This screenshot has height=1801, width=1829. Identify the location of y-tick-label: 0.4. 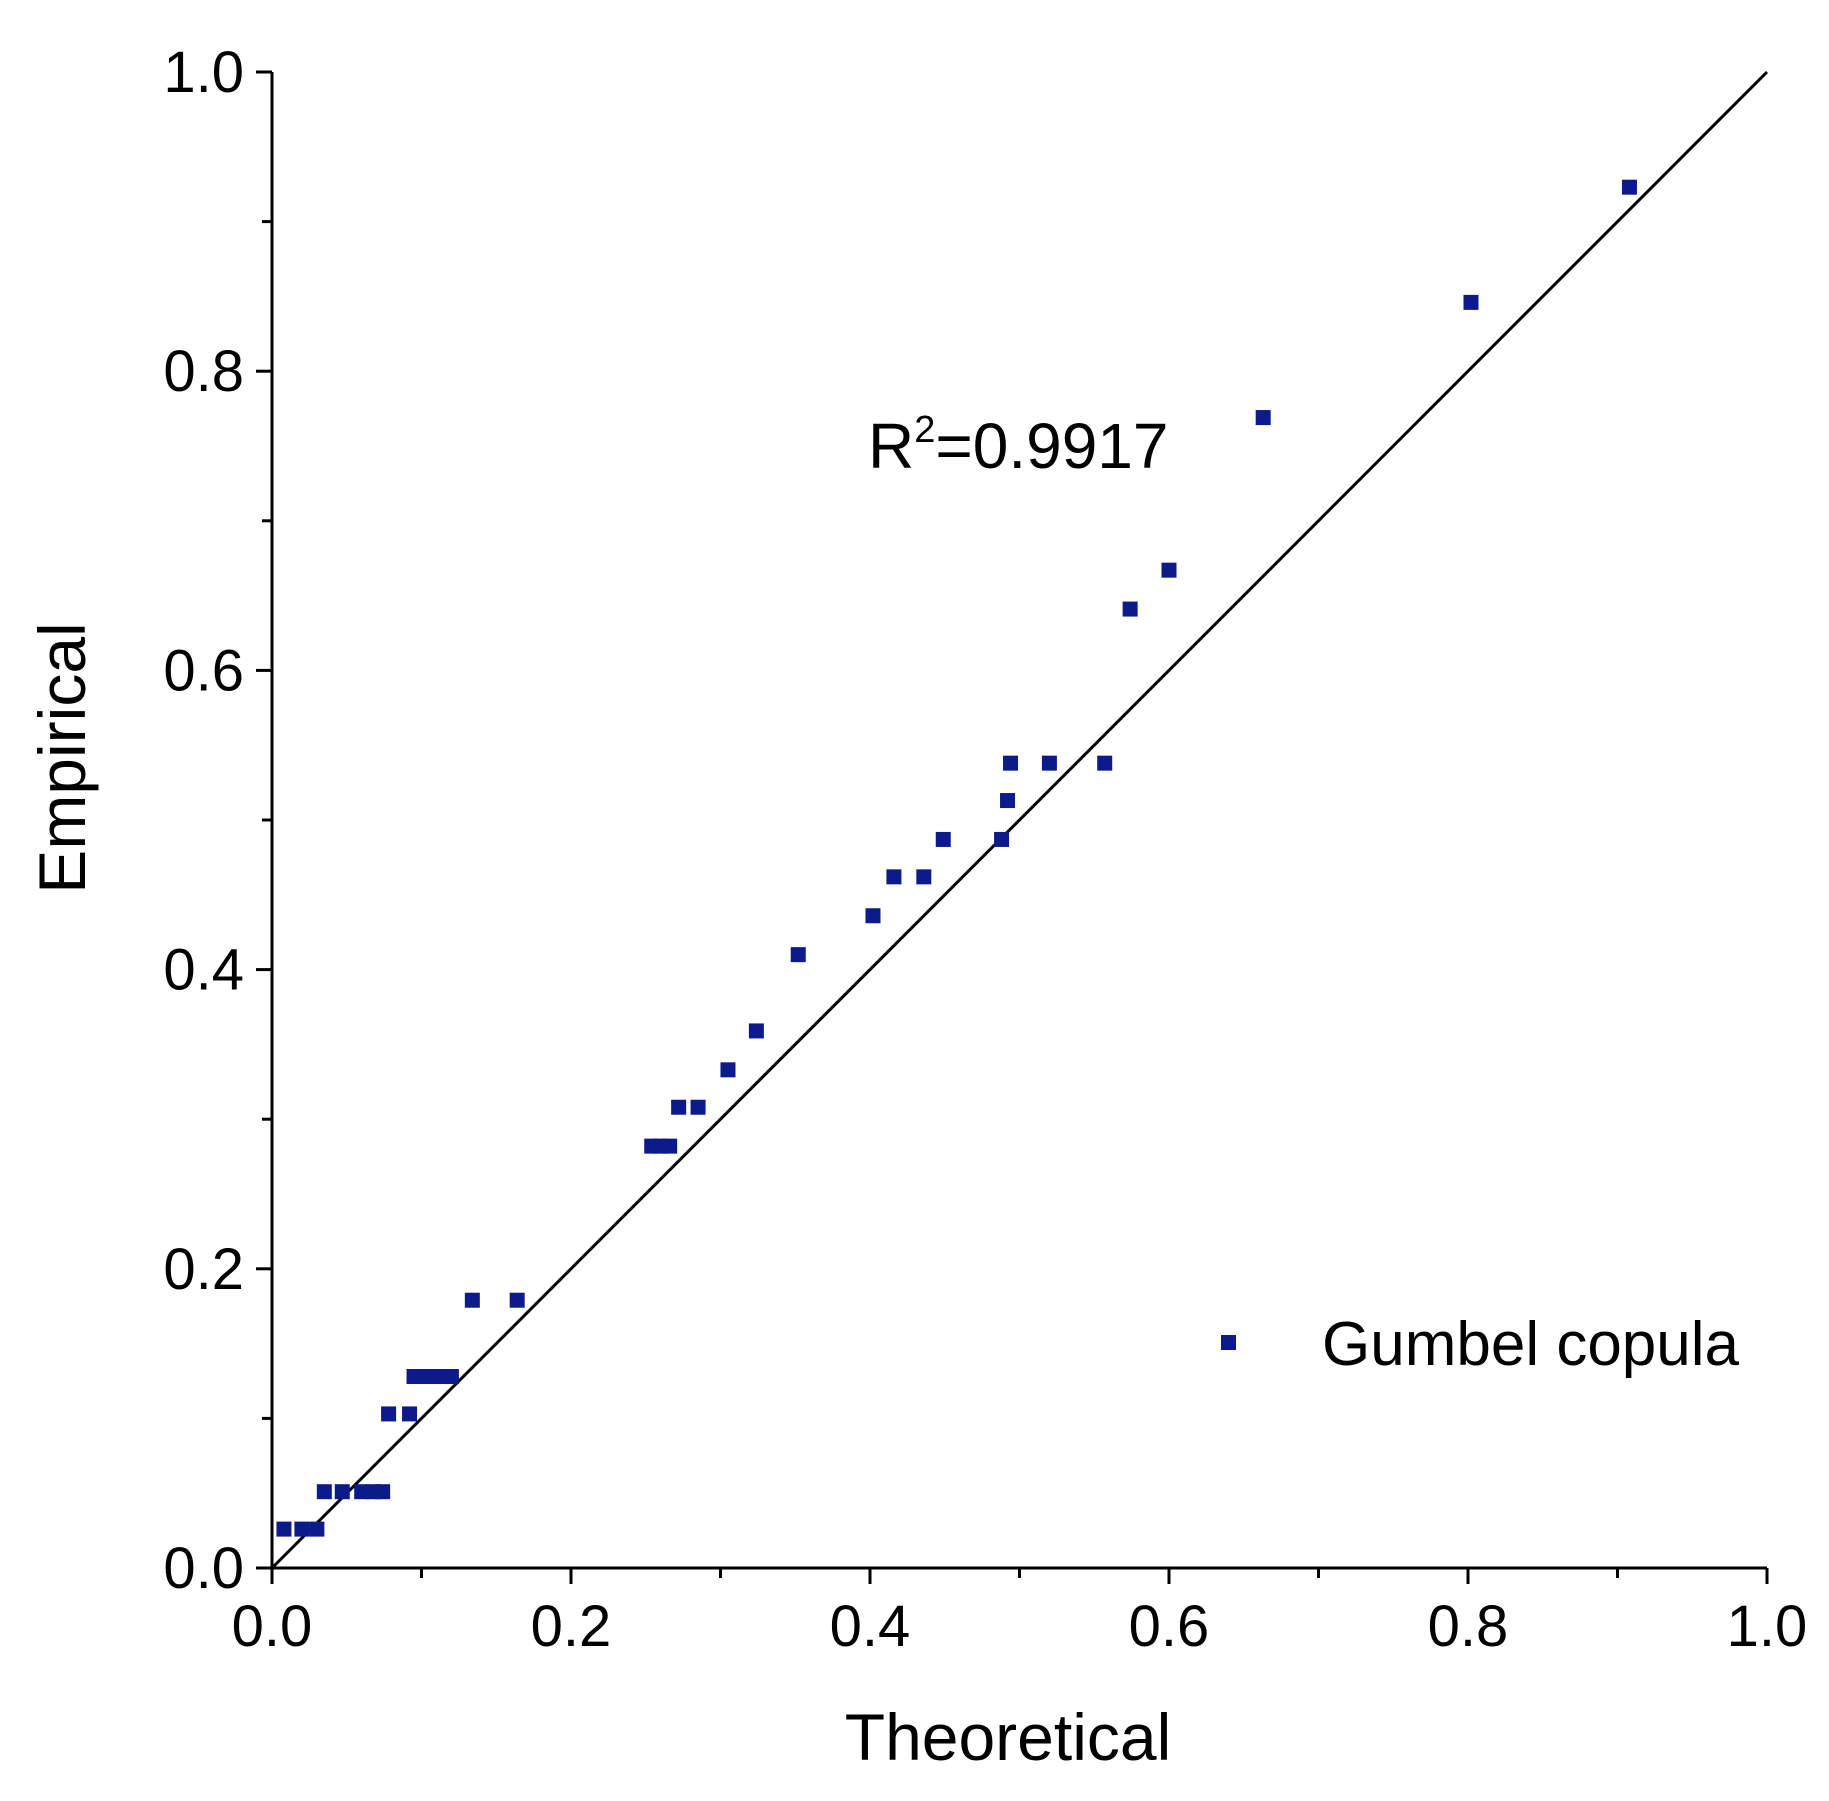
(203, 970).